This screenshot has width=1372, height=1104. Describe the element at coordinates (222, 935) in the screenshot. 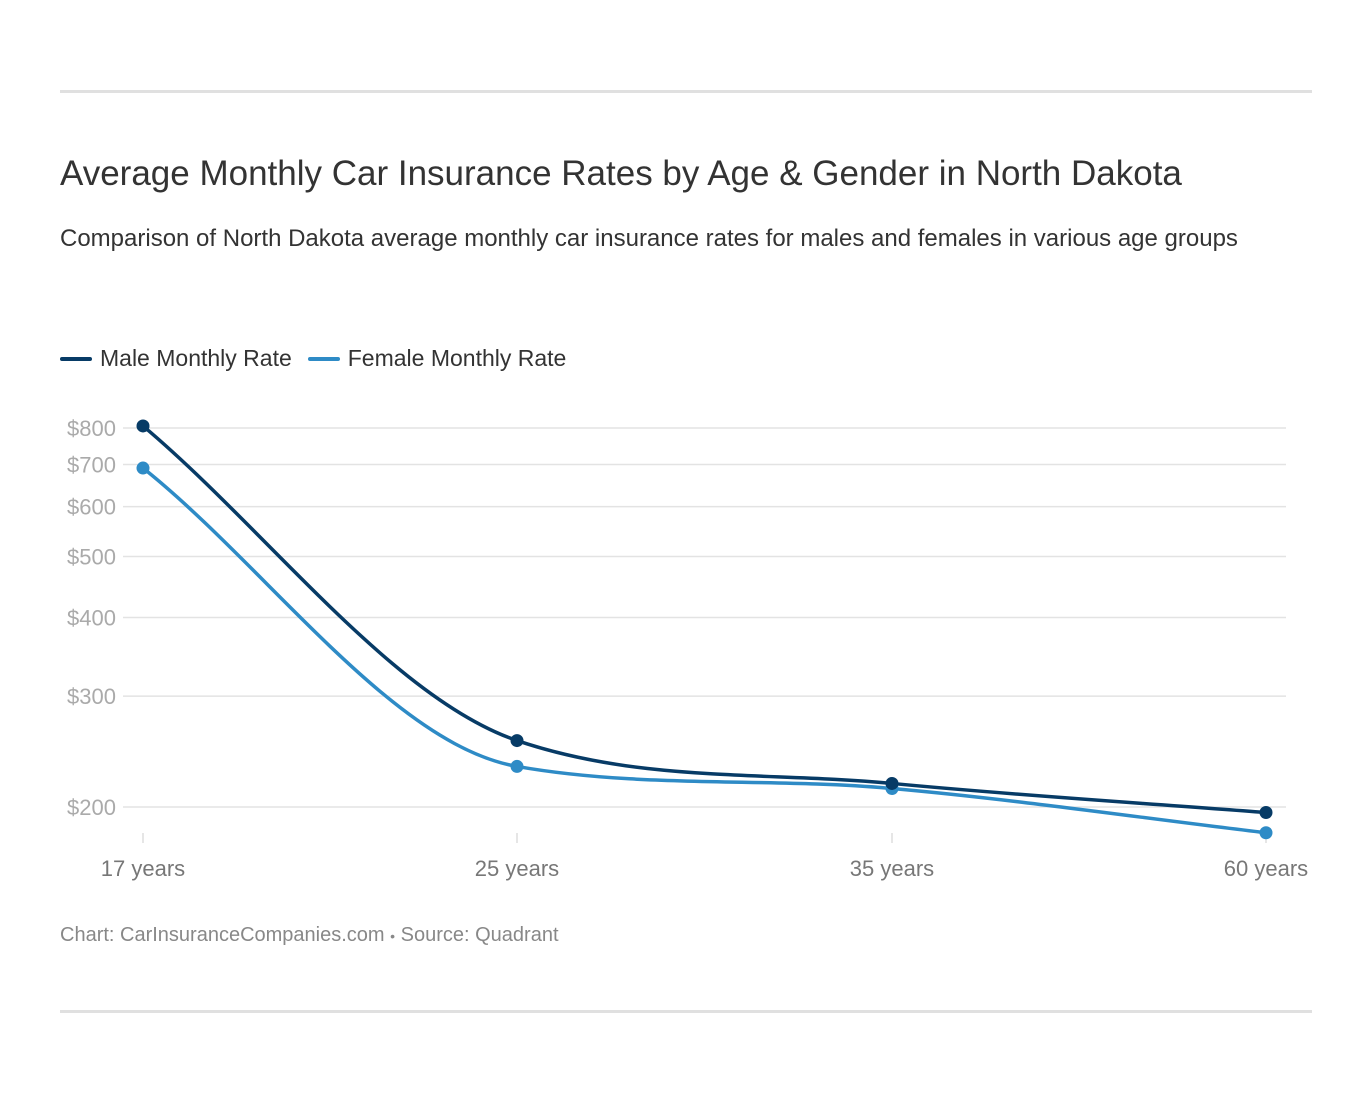

I see `chart-credit: Chart: CarInsuranceCompanies.com` at that location.